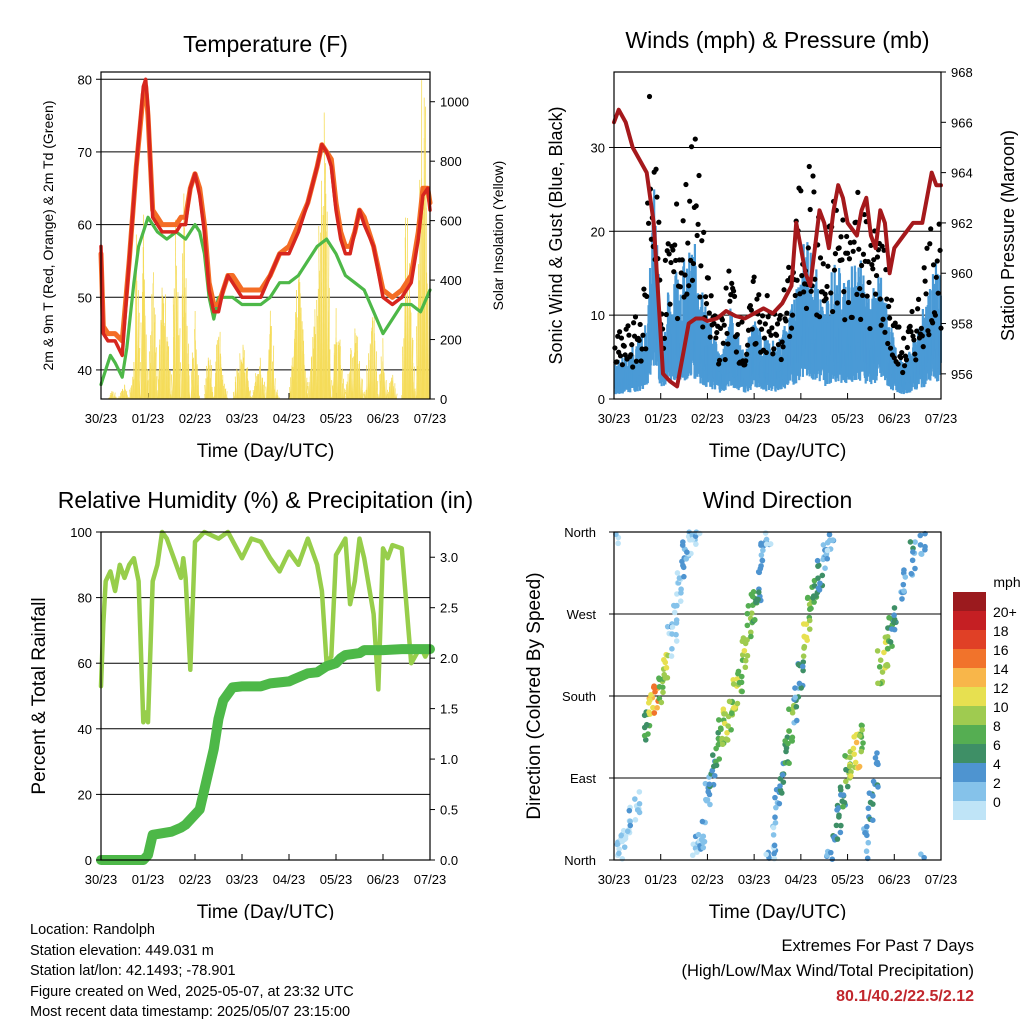 Image resolution: width=1024 pixels, height=1024 pixels. I want to click on colorbar-tick-label: 8, so click(997, 726).